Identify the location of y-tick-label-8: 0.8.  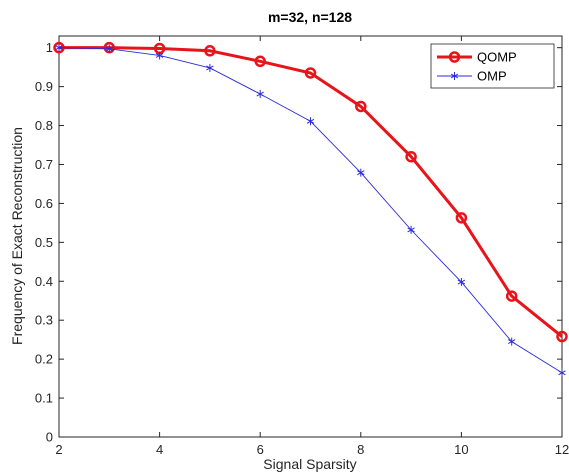
(44, 125).